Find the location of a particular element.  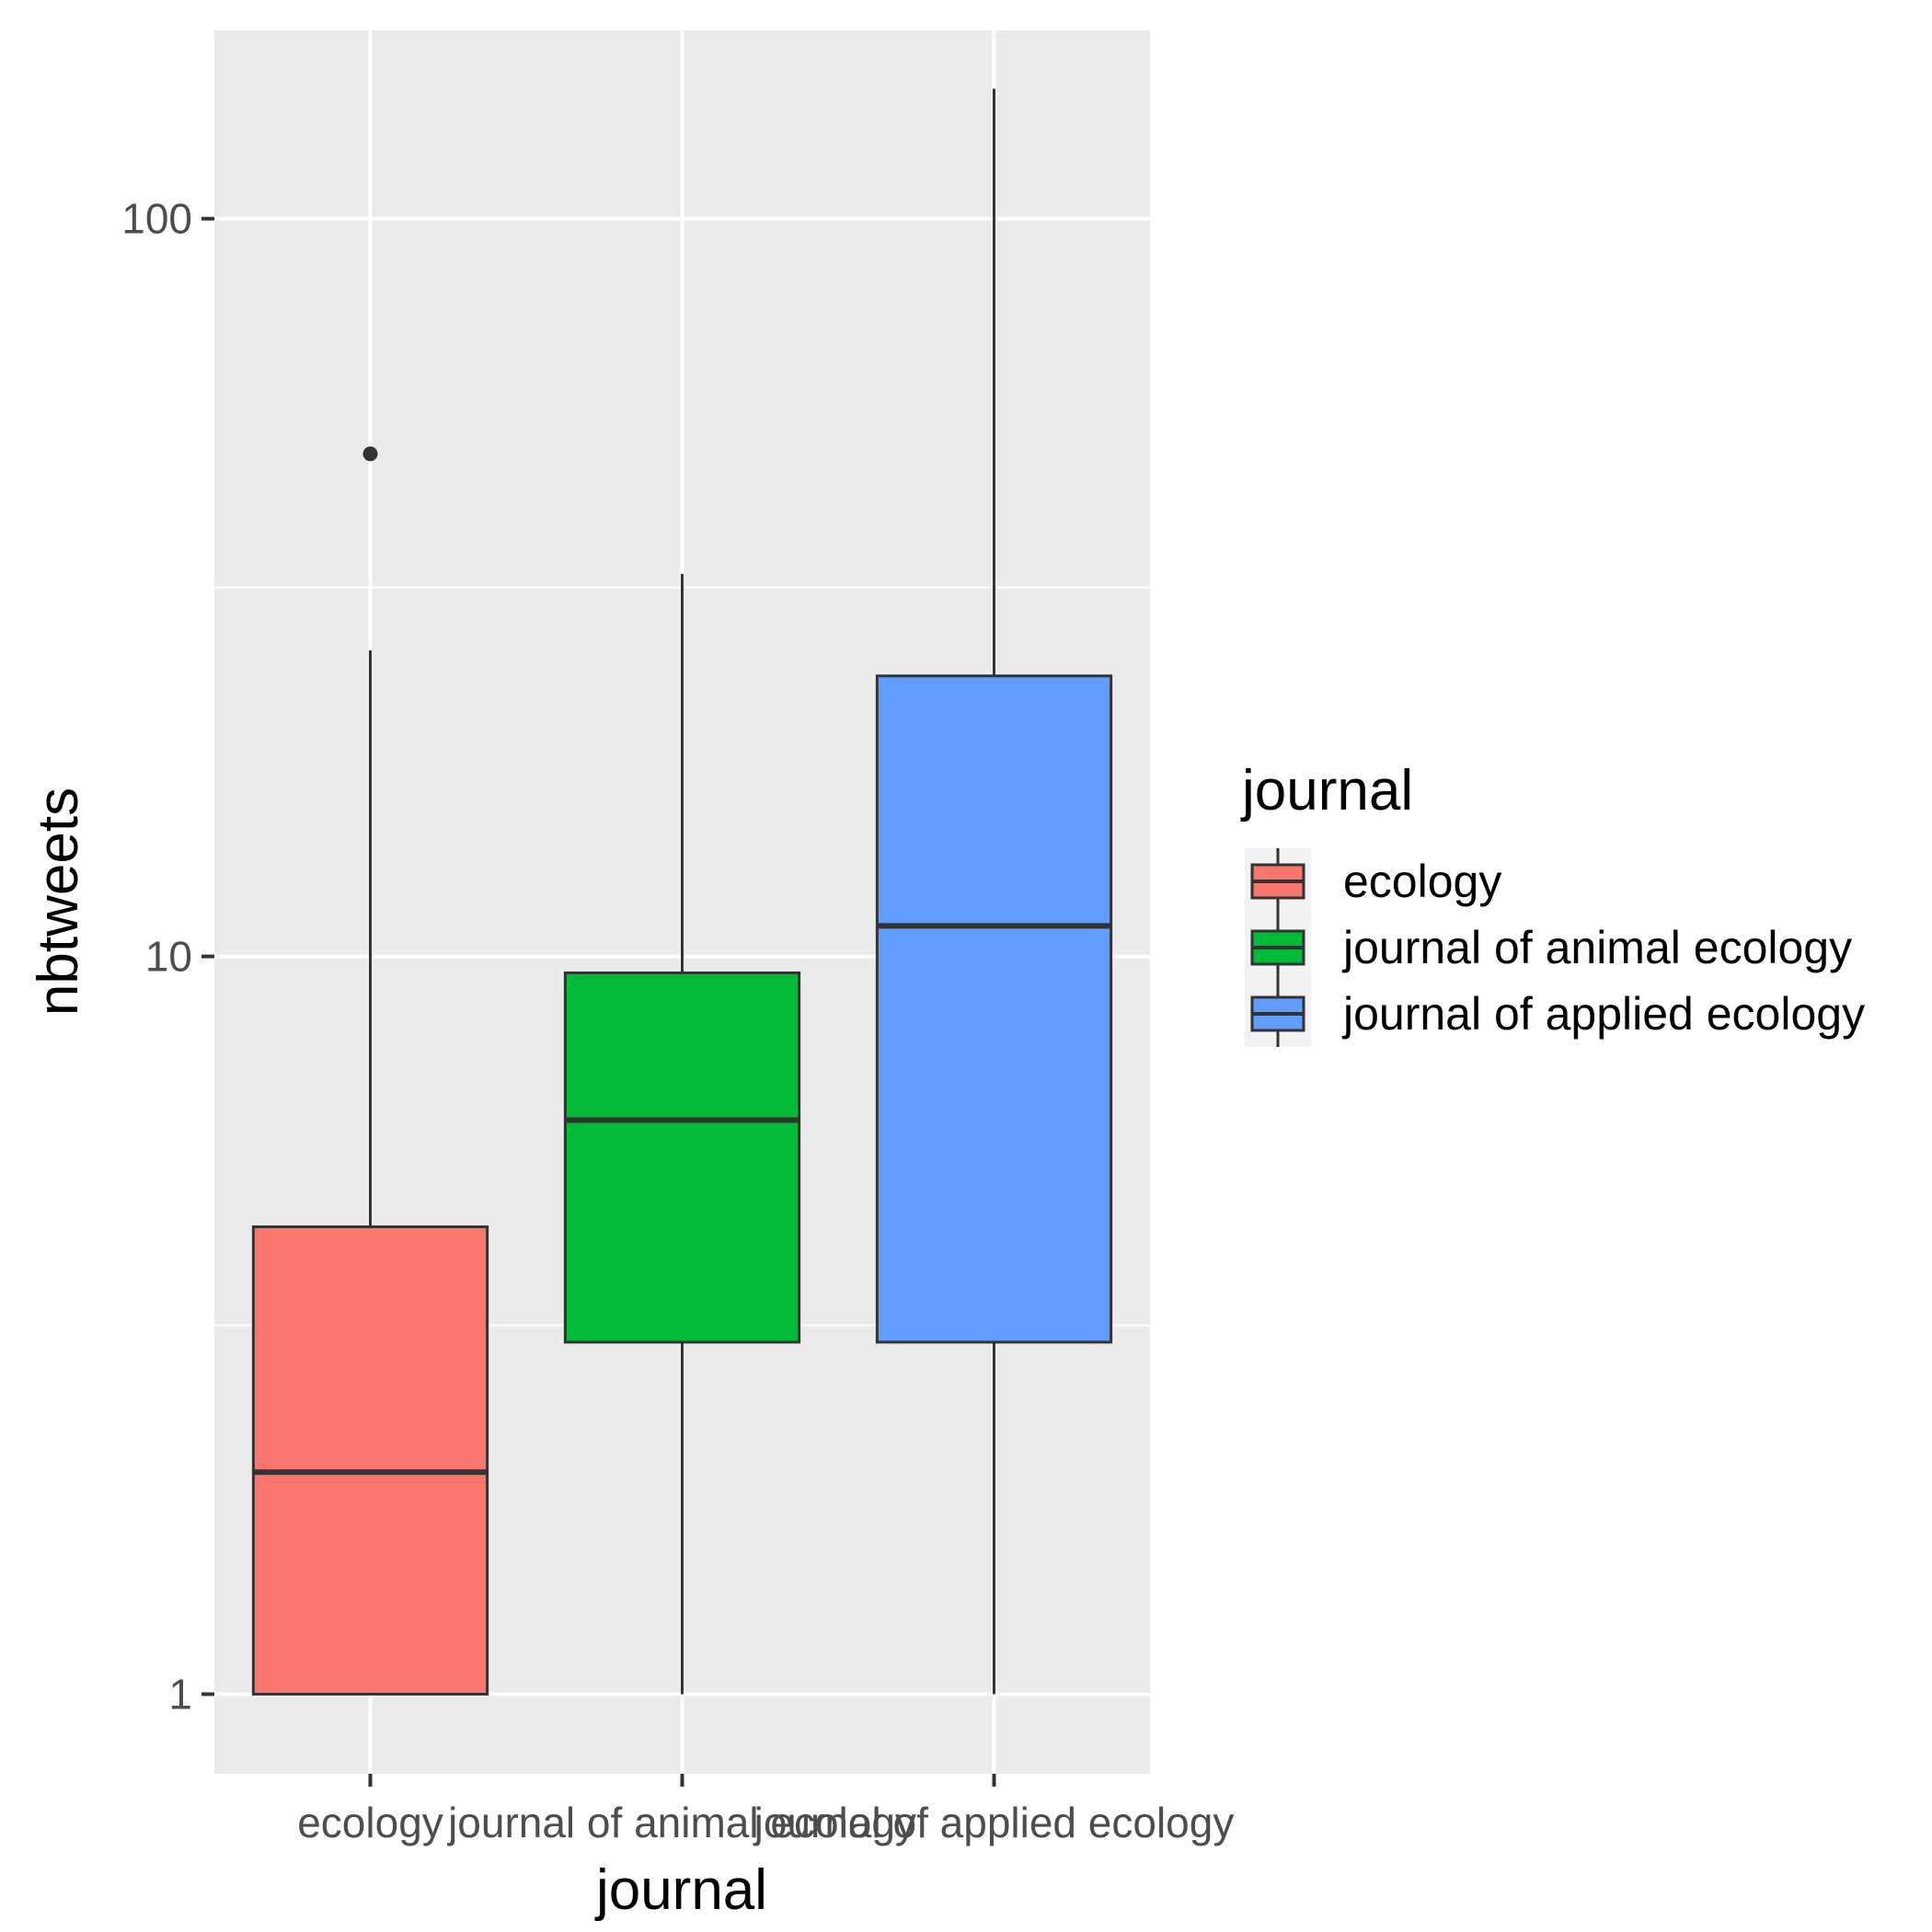

y-tick-label: 10 is located at coordinates (168, 957).